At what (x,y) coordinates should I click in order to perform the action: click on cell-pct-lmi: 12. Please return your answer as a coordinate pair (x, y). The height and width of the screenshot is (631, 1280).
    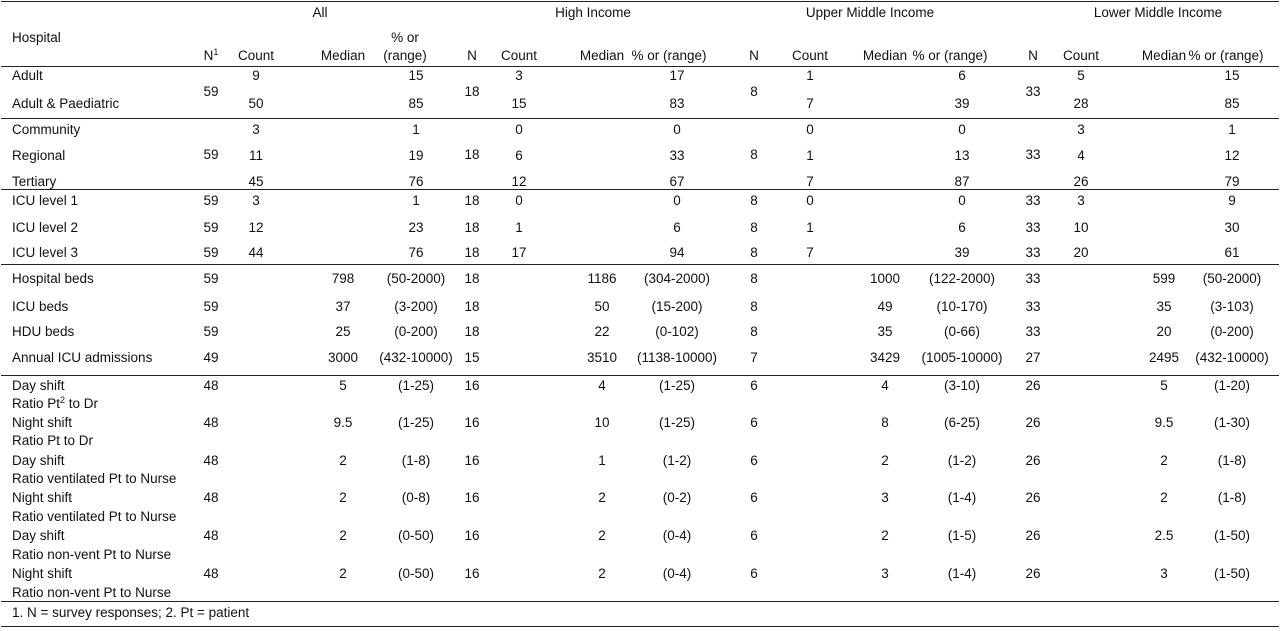
    Looking at the image, I should click on (1232, 155).